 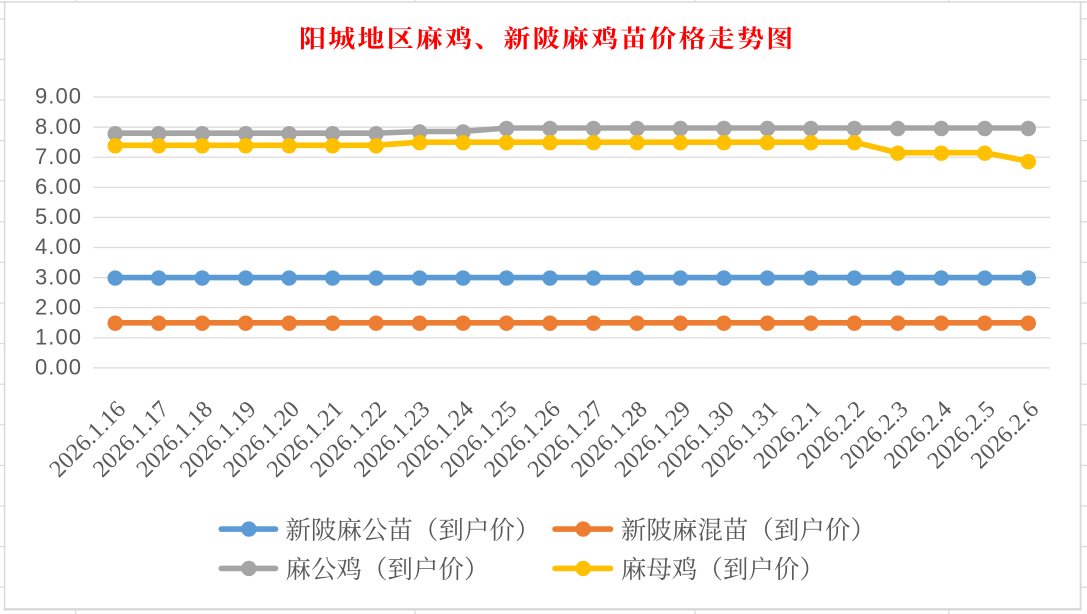 What do you see at coordinates (58, 246) in the screenshot?
I see `svg-text: 4.00` at bounding box center [58, 246].